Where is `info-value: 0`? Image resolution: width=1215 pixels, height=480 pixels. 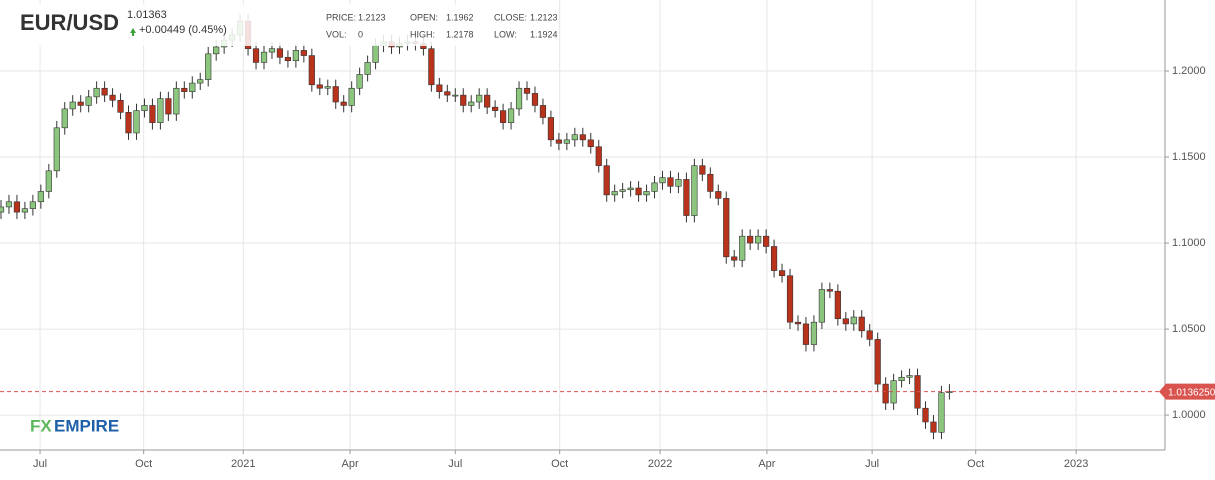
info-value: 0 is located at coordinates (360, 34).